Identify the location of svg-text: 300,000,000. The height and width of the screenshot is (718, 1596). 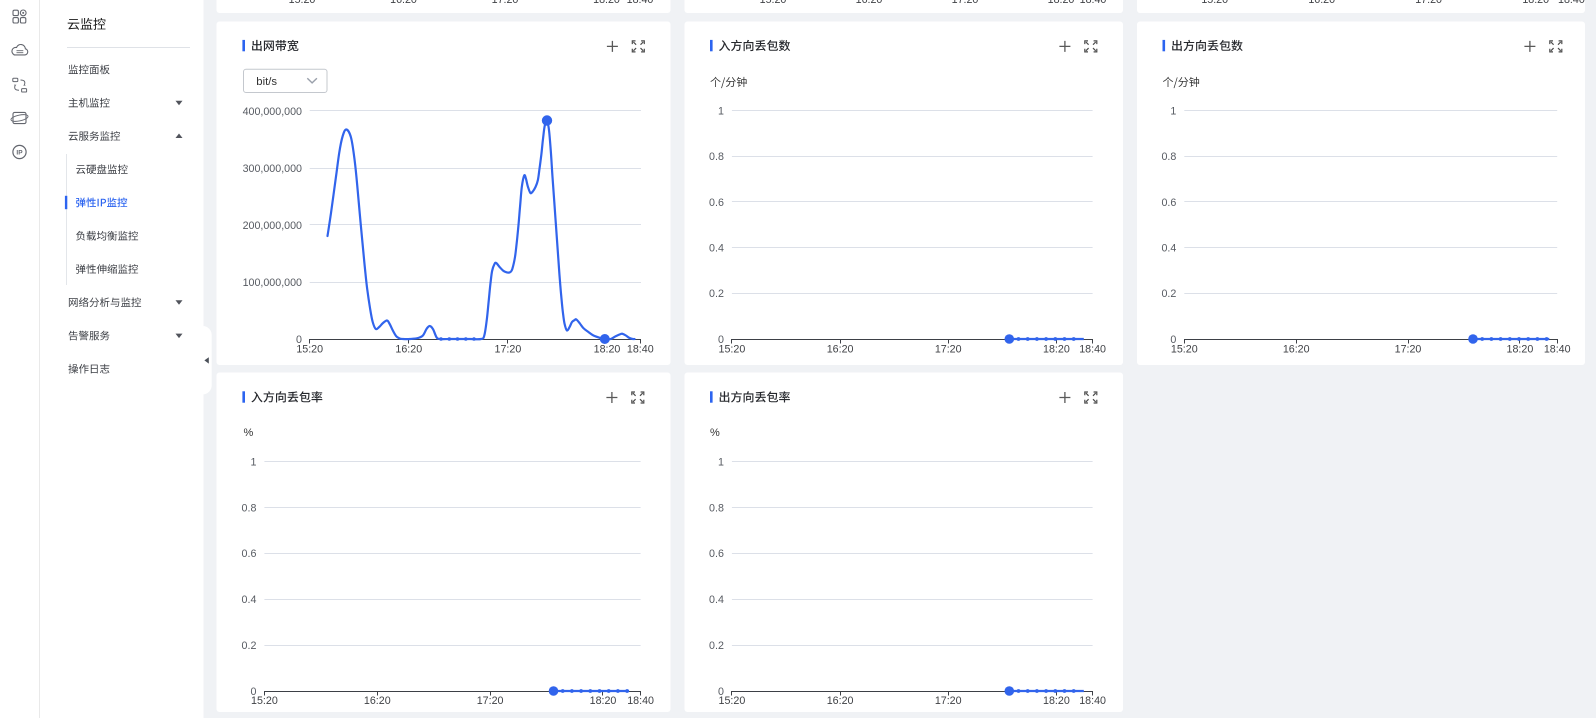
(272, 169).